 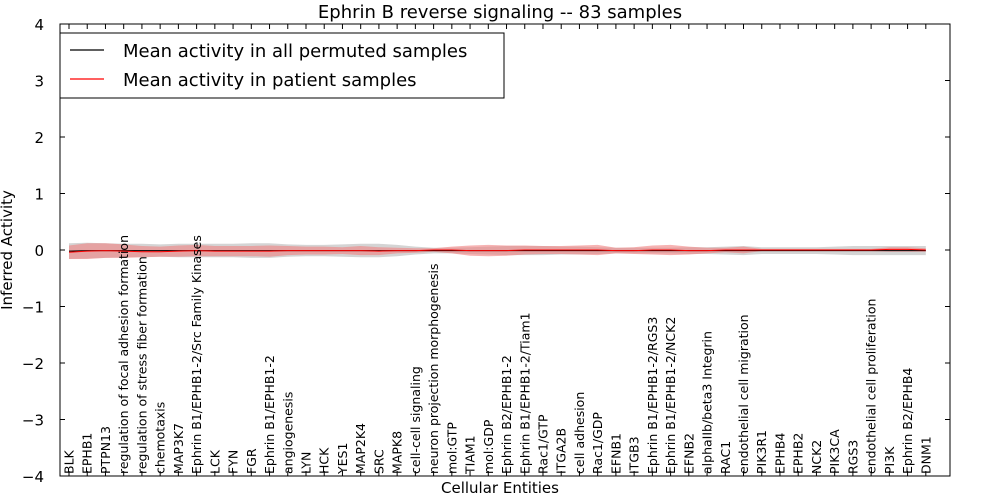 I want to click on y-tick-label: −3, so click(x=33, y=421).